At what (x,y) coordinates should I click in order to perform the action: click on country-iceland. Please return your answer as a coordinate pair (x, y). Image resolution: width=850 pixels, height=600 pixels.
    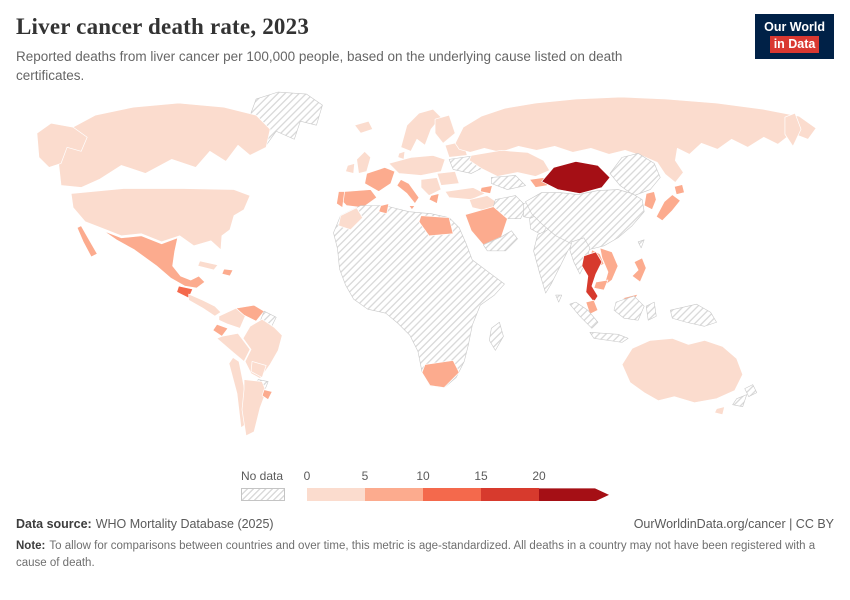
    Looking at the image, I should click on (364, 127).